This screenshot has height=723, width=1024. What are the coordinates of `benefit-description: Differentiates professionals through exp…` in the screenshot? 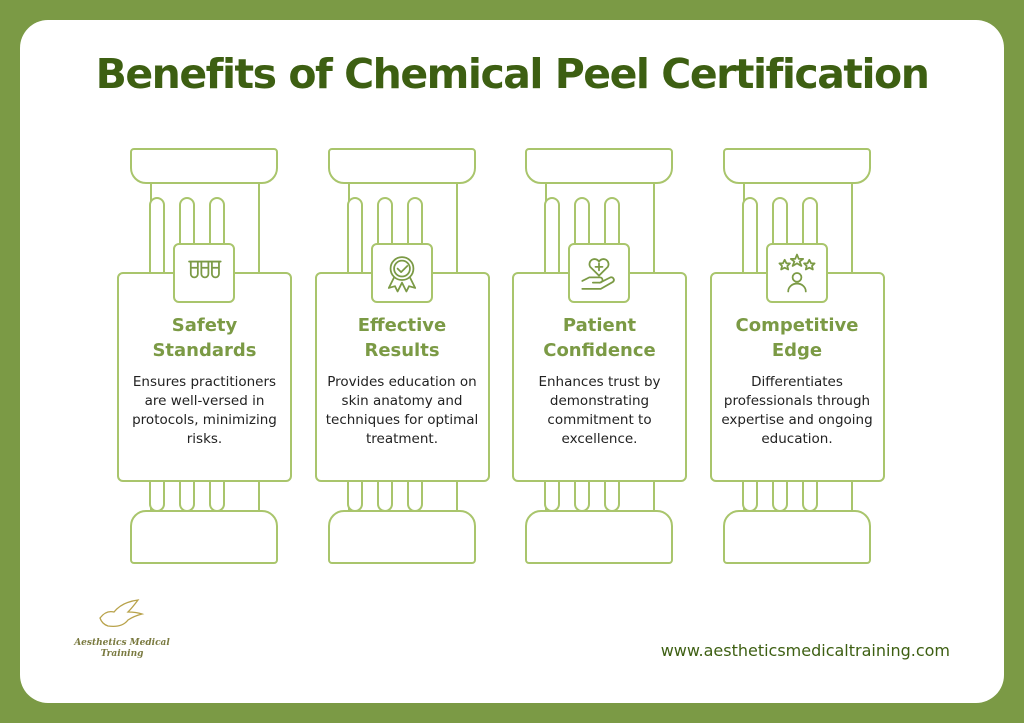 It's located at (797, 410).